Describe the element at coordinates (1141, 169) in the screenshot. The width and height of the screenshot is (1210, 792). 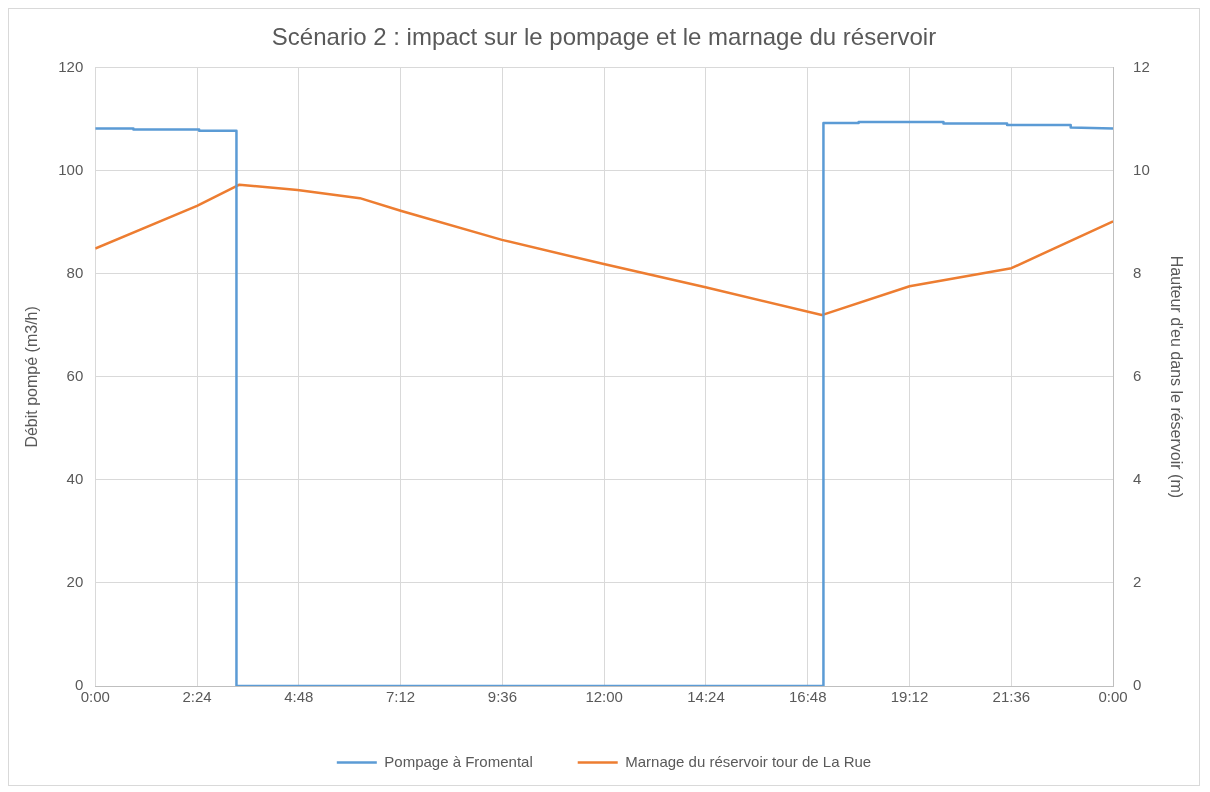
I see `y2-tick-label: 10` at that location.